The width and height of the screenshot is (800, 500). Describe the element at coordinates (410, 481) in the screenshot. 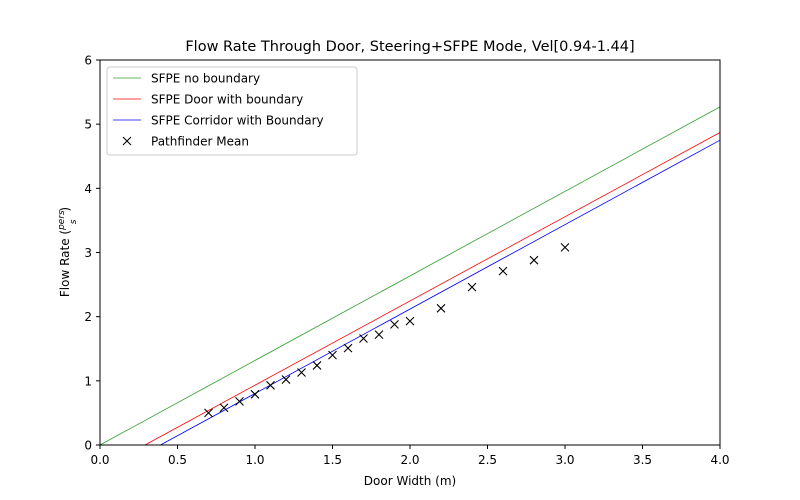

I see `x-axis-label: Door Width (m)` at that location.